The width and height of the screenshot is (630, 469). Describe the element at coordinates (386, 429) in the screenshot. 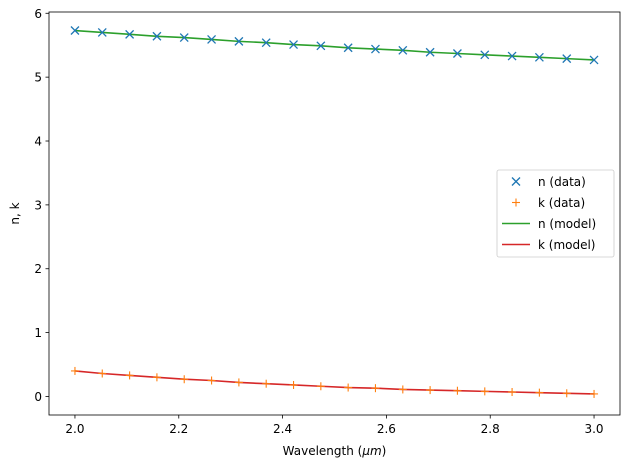

I see `x-tick-label: 2.6` at that location.